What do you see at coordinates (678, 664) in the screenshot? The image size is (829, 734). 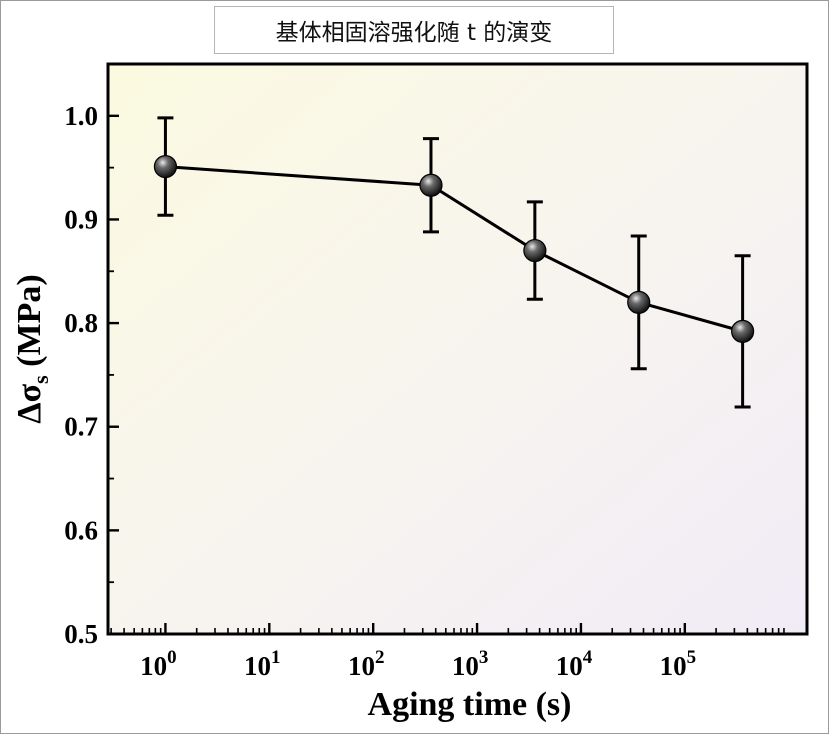 I see `x-tick-label: 10⁵` at bounding box center [678, 664].